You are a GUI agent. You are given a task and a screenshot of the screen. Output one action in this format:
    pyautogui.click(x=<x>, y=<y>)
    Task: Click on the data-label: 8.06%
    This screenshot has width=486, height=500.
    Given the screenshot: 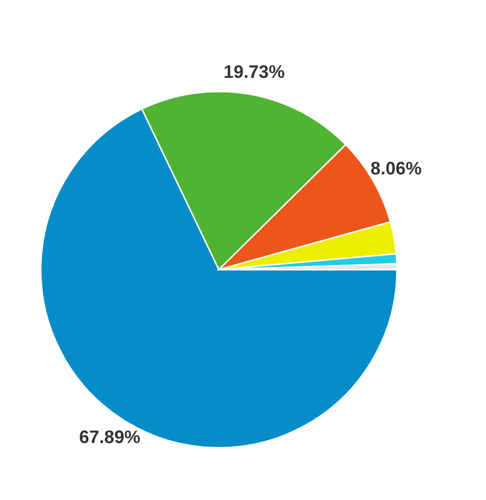 What is the action you would take?
    pyautogui.click(x=396, y=168)
    